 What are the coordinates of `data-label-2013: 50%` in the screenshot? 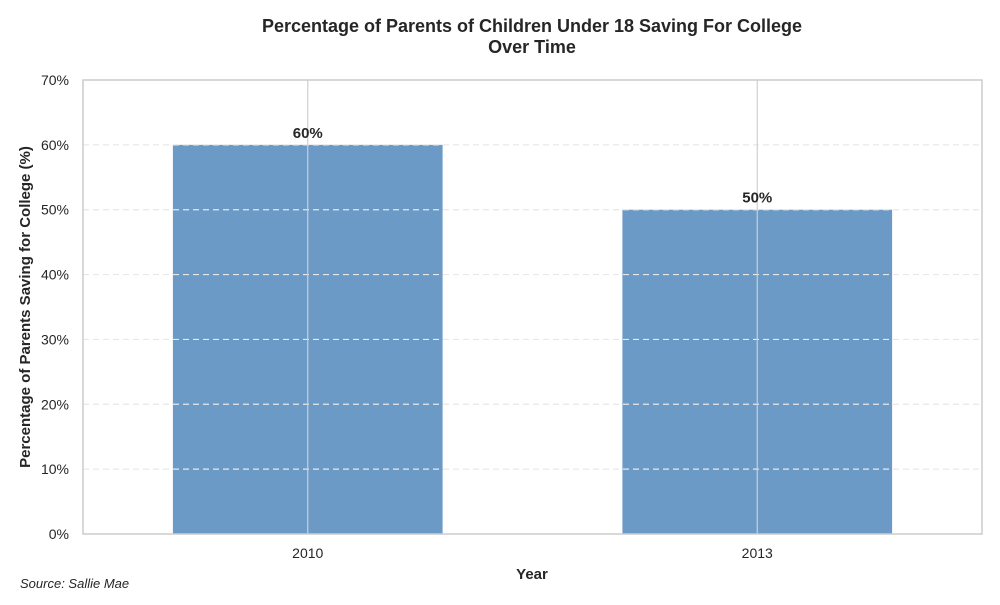 It's located at (757, 198).